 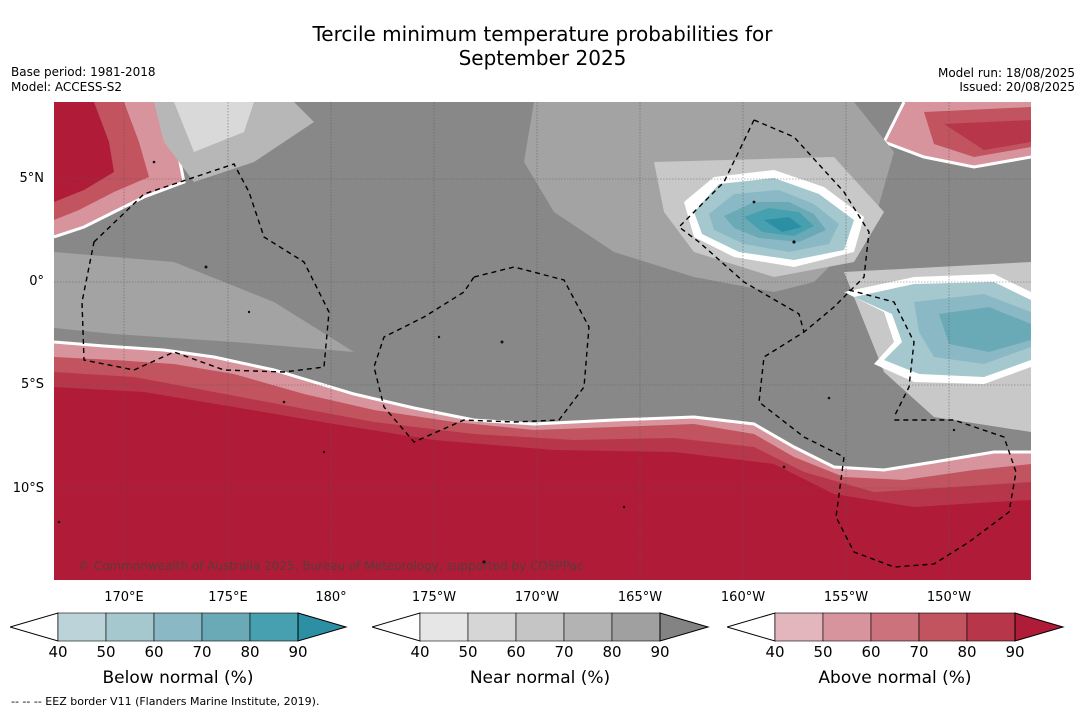 What do you see at coordinates (823, 652) in the screenshot?
I see `cb3-tick-50: 50` at bounding box center [823, 652].